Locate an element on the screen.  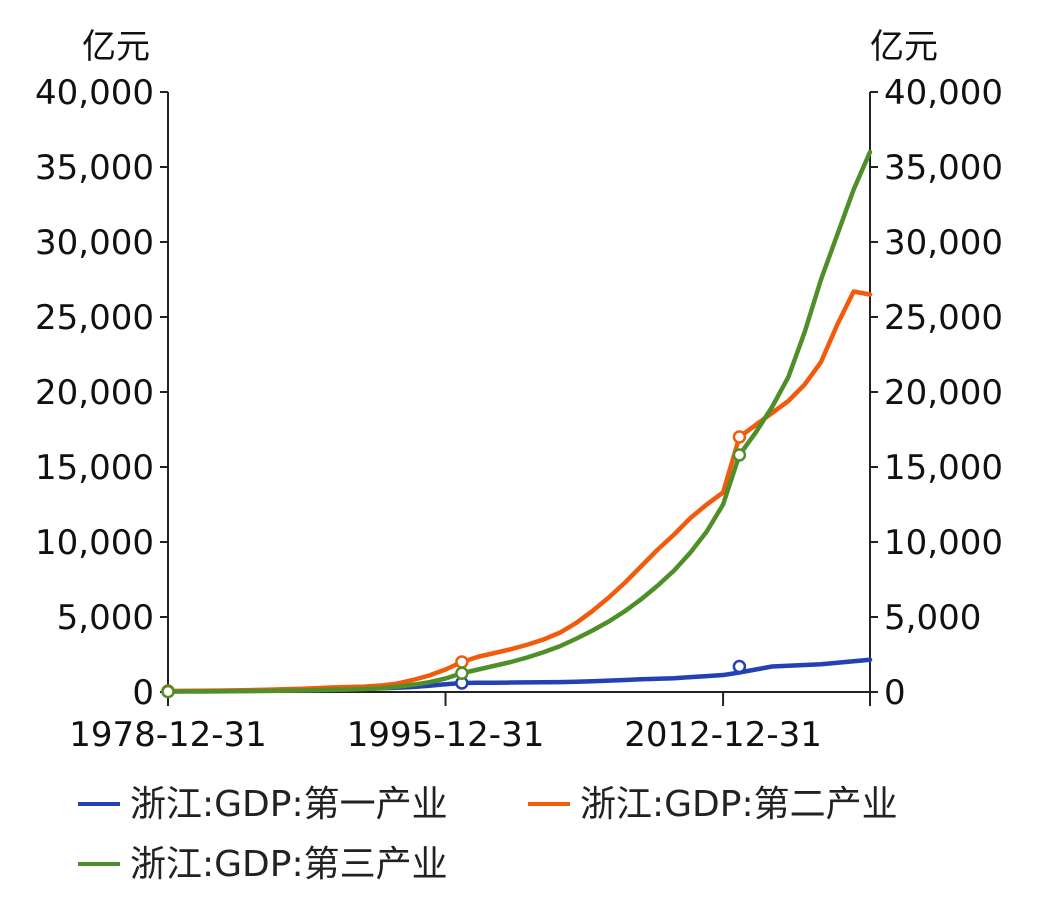
right-y-tick-label: 15,000 is located at coordinates (943, 468).